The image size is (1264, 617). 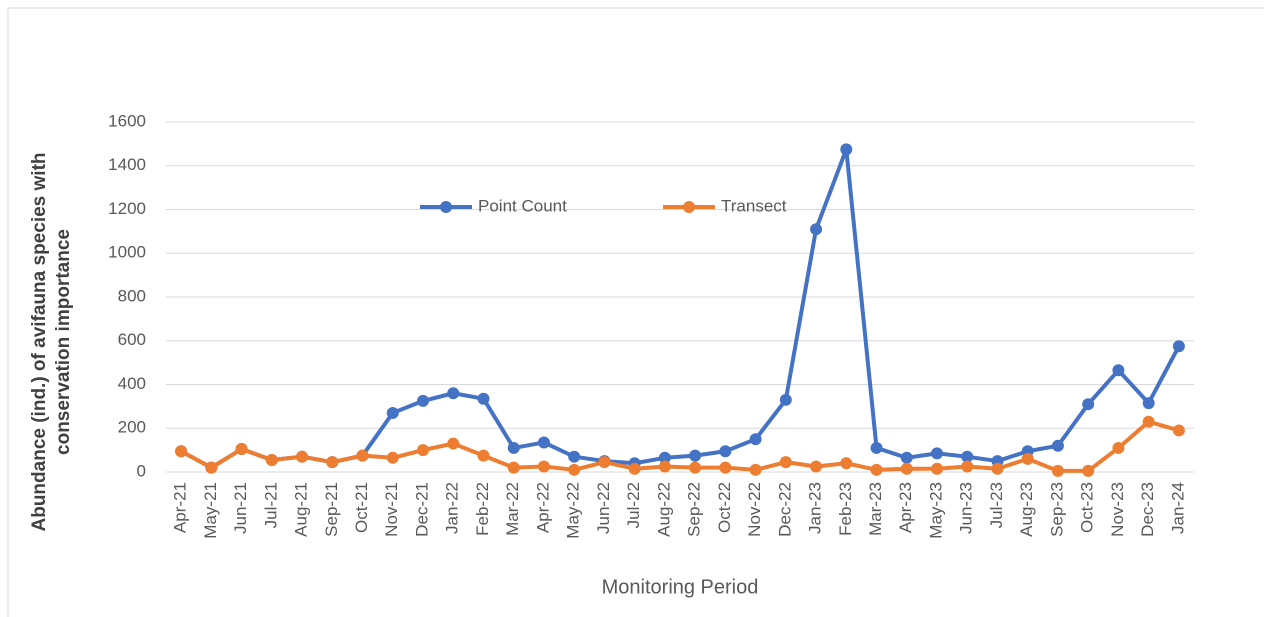 What do you see at coordinates (1177, 508) in the screenshot?
I see `x-tick-label: Jan-24` at bounding box center [1177, 508].